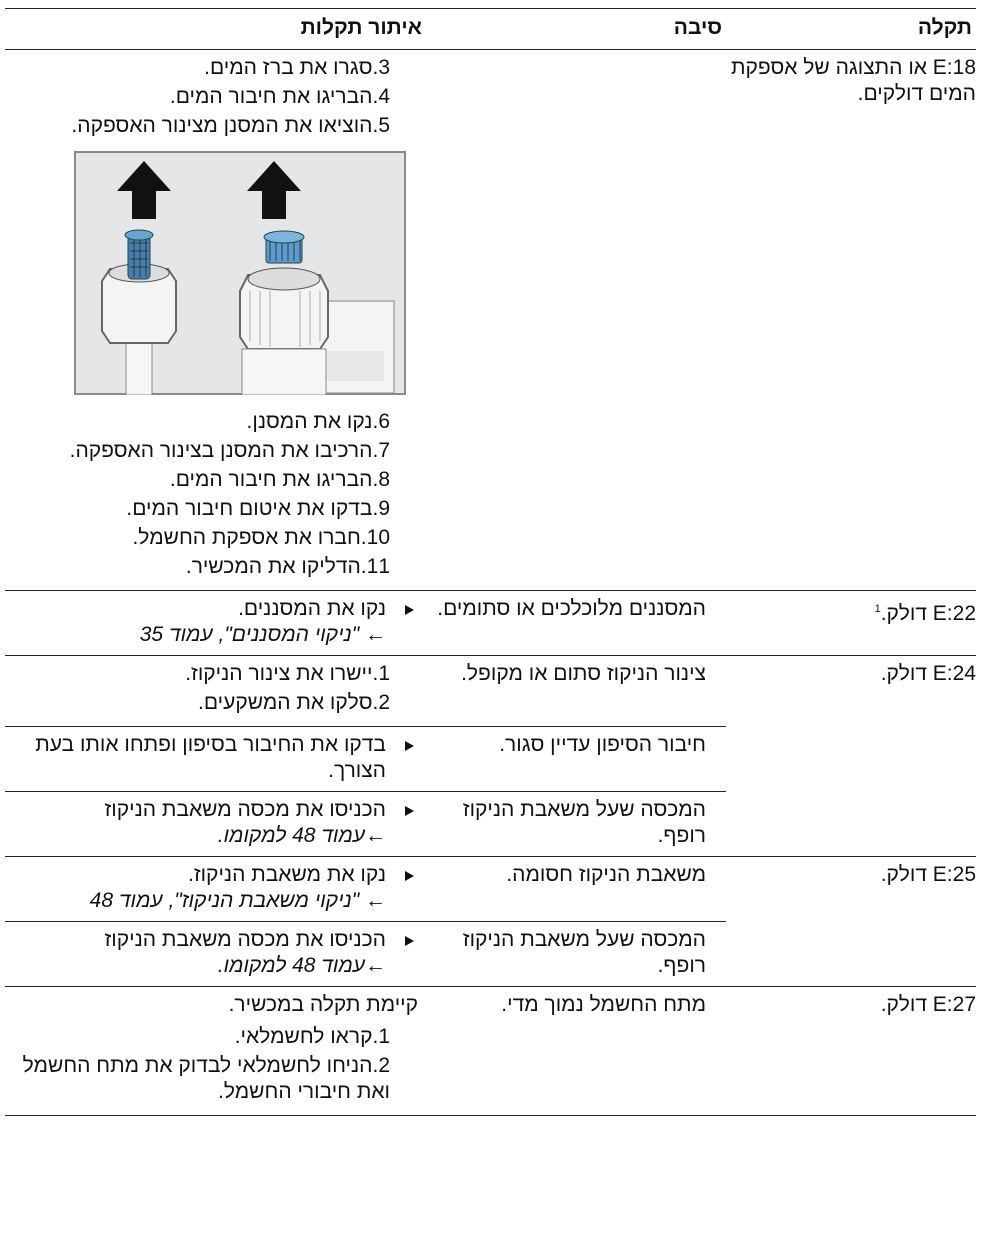 Image resolution: width=981 pixels, height=1259 pixels. I want to click on step: 5.הוציאו את המסנן מצינור האספקה., so click(213, 126).